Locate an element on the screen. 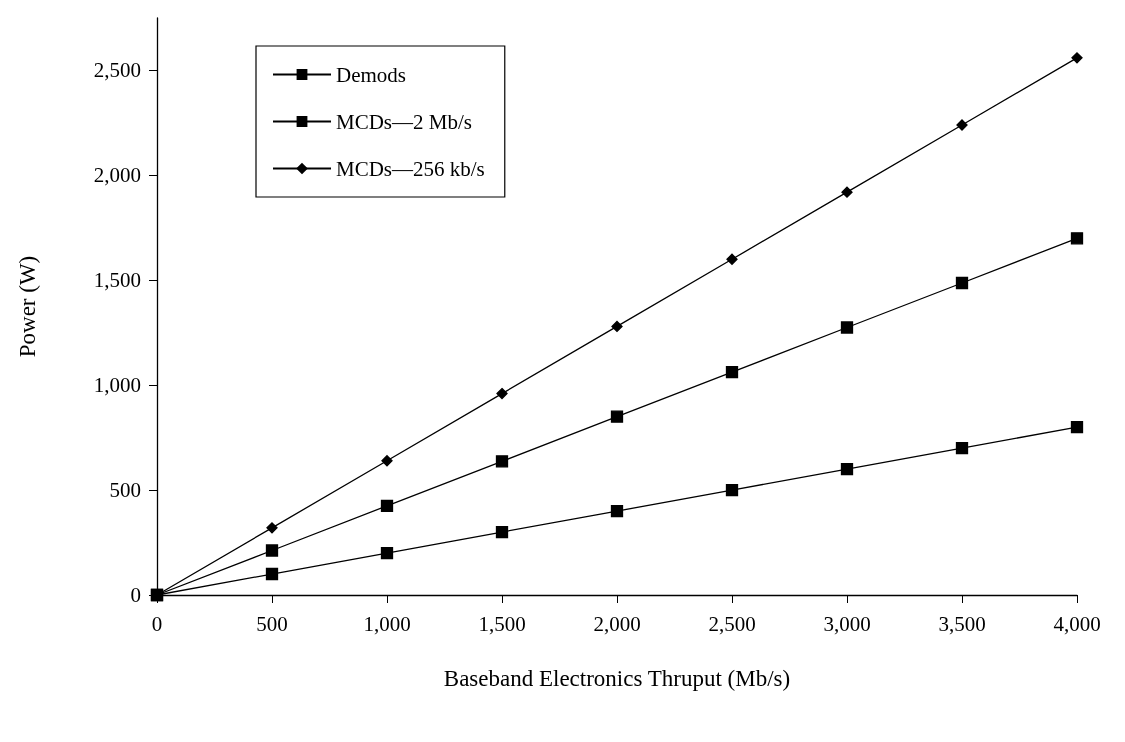 This screenshot has width=1125, height=742. y-tick-label: 0 is located at coordinates (135, 595).